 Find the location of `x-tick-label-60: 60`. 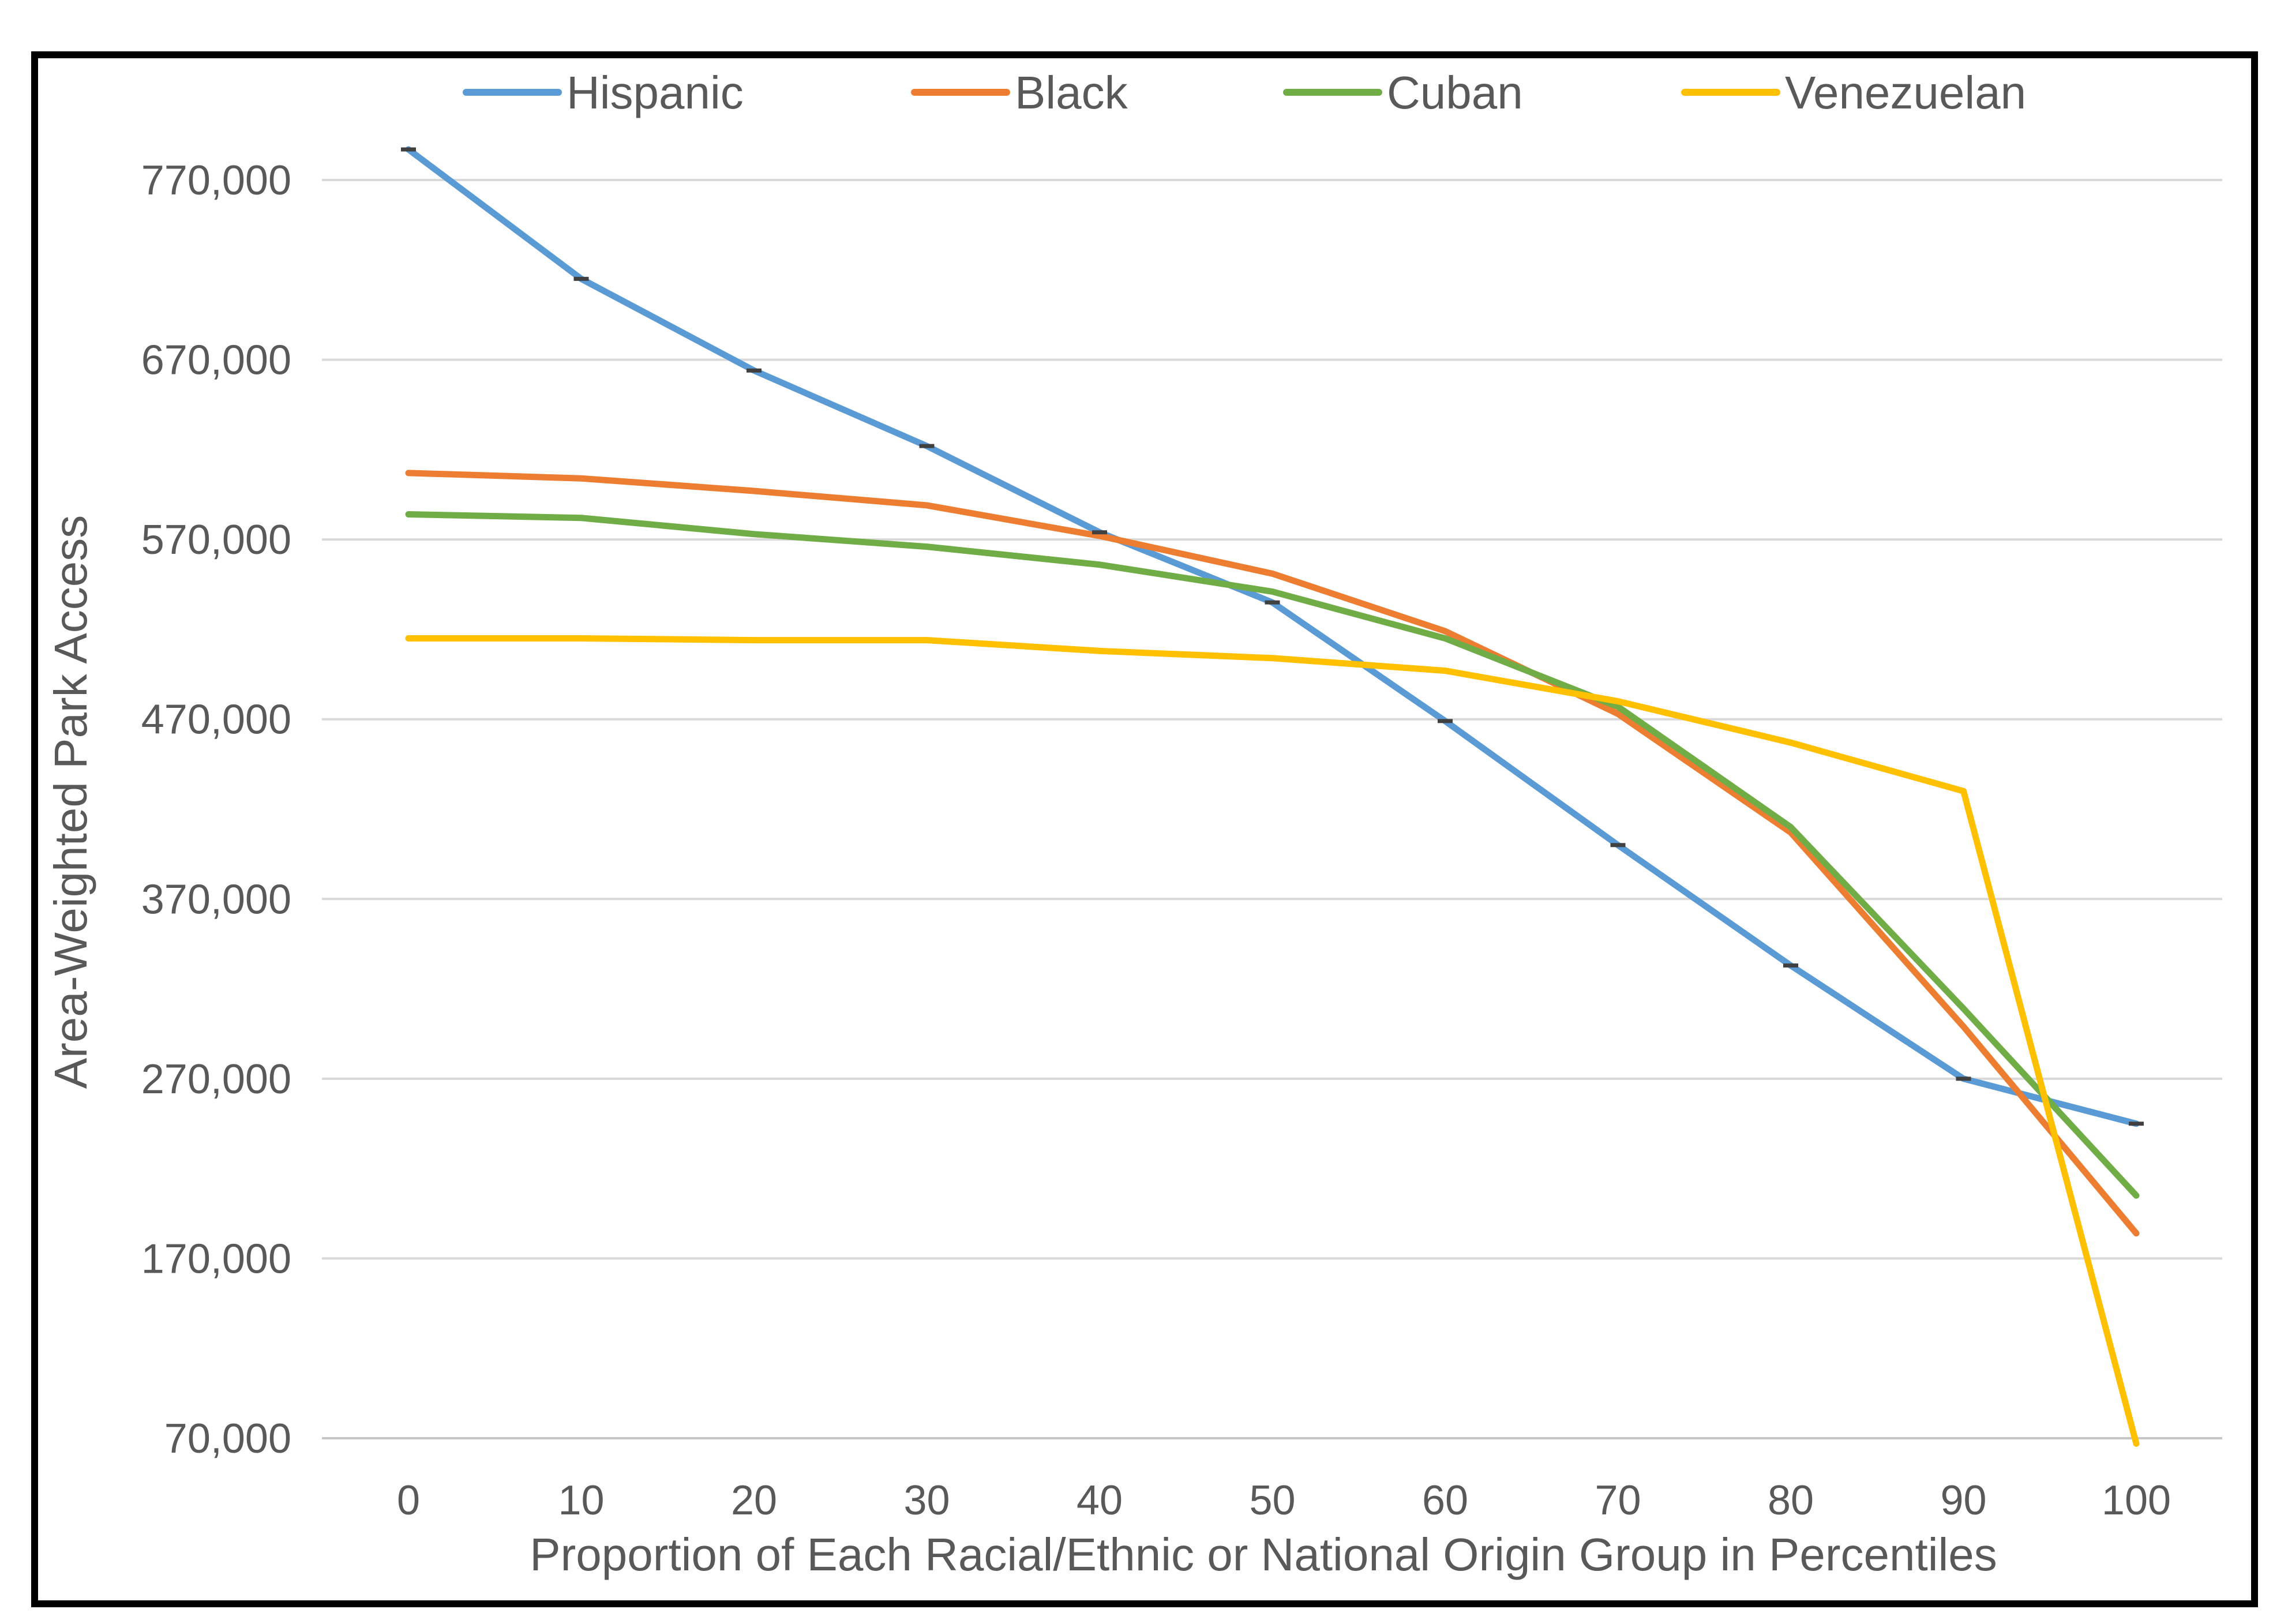

x-tick-label-60: 60 is located at coordinates (1445, 1500).